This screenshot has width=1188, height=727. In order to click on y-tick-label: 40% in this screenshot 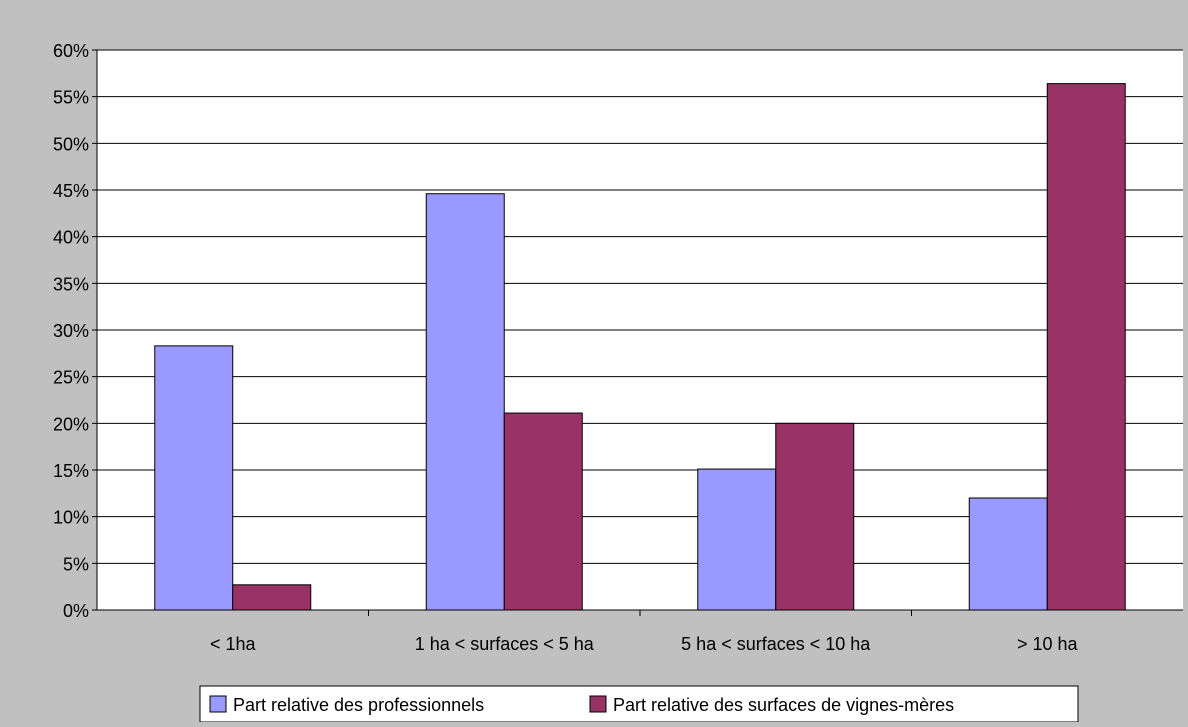, I will do `click(71, 238)`.